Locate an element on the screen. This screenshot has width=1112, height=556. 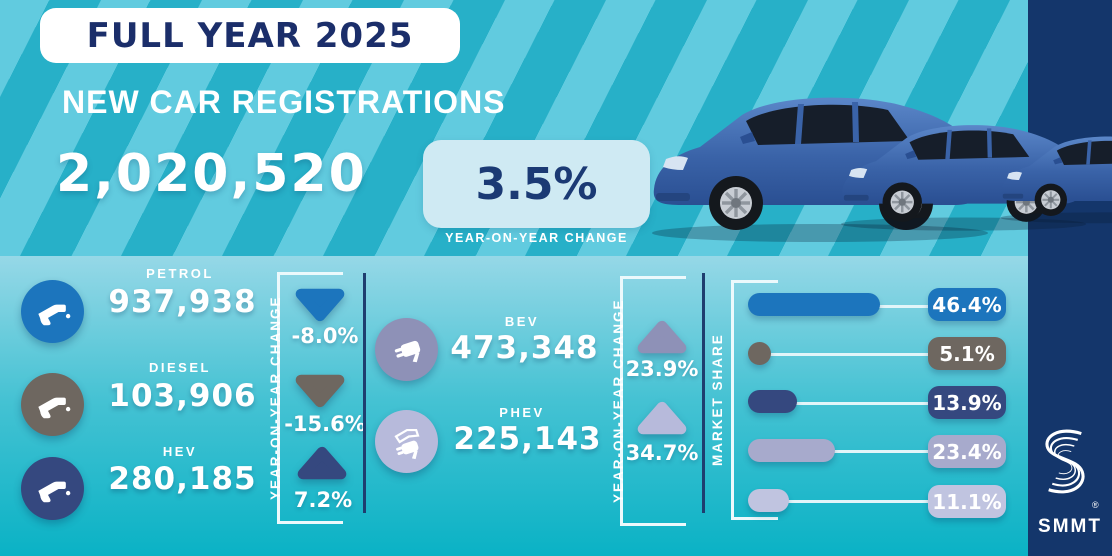
diesel-change: -15.6% is located at coordinates (325, 424).